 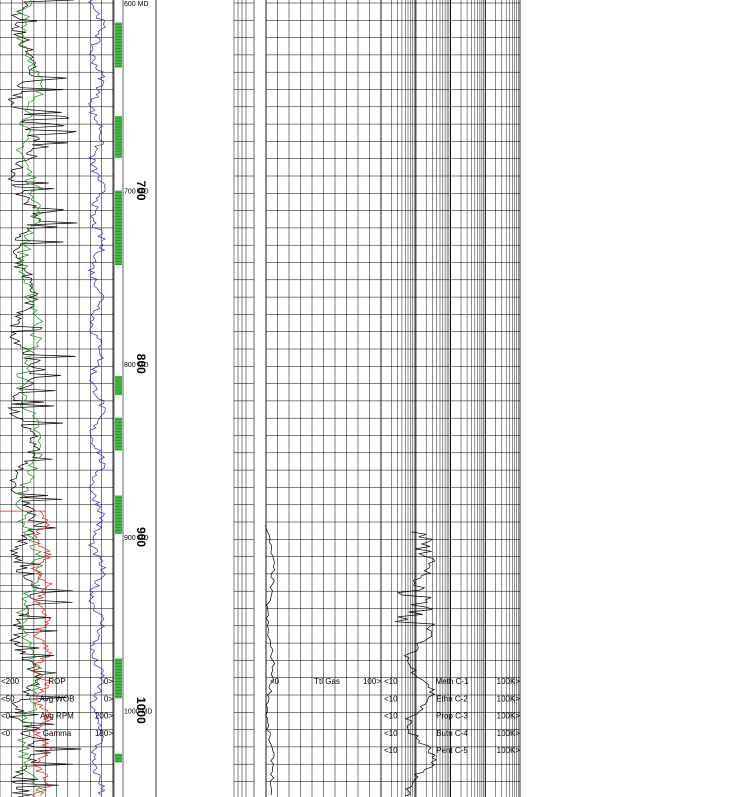 I want to click on depth-major-label: 800, so click(x=141, y=364).